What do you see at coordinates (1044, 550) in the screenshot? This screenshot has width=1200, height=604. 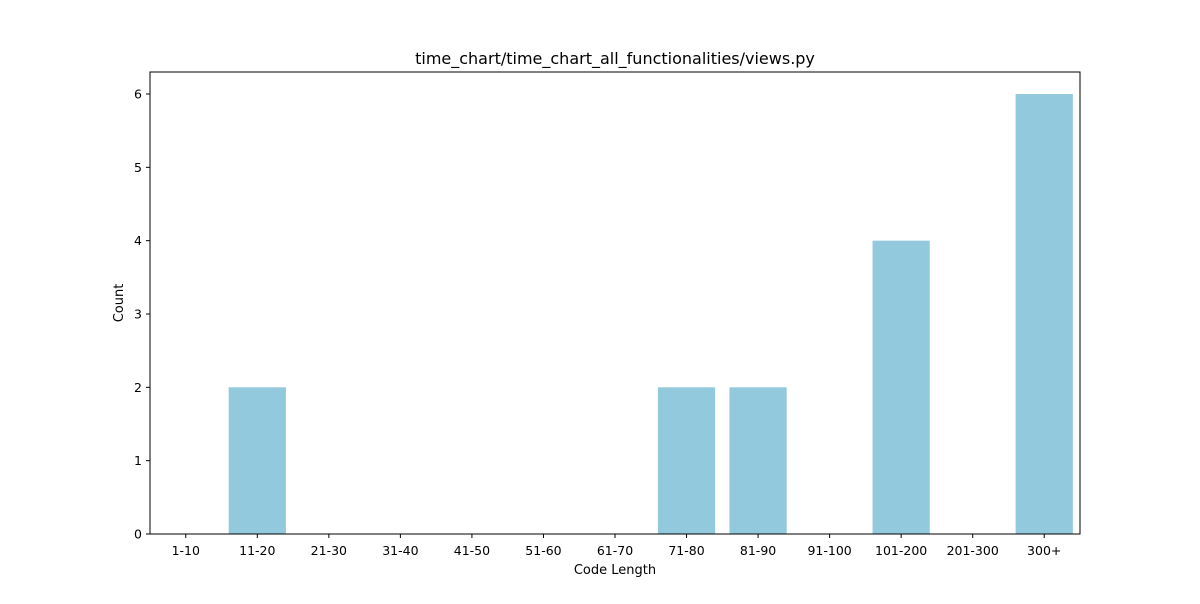 I see `x-tick-label: 300+` at bounding box center [1044, 550].